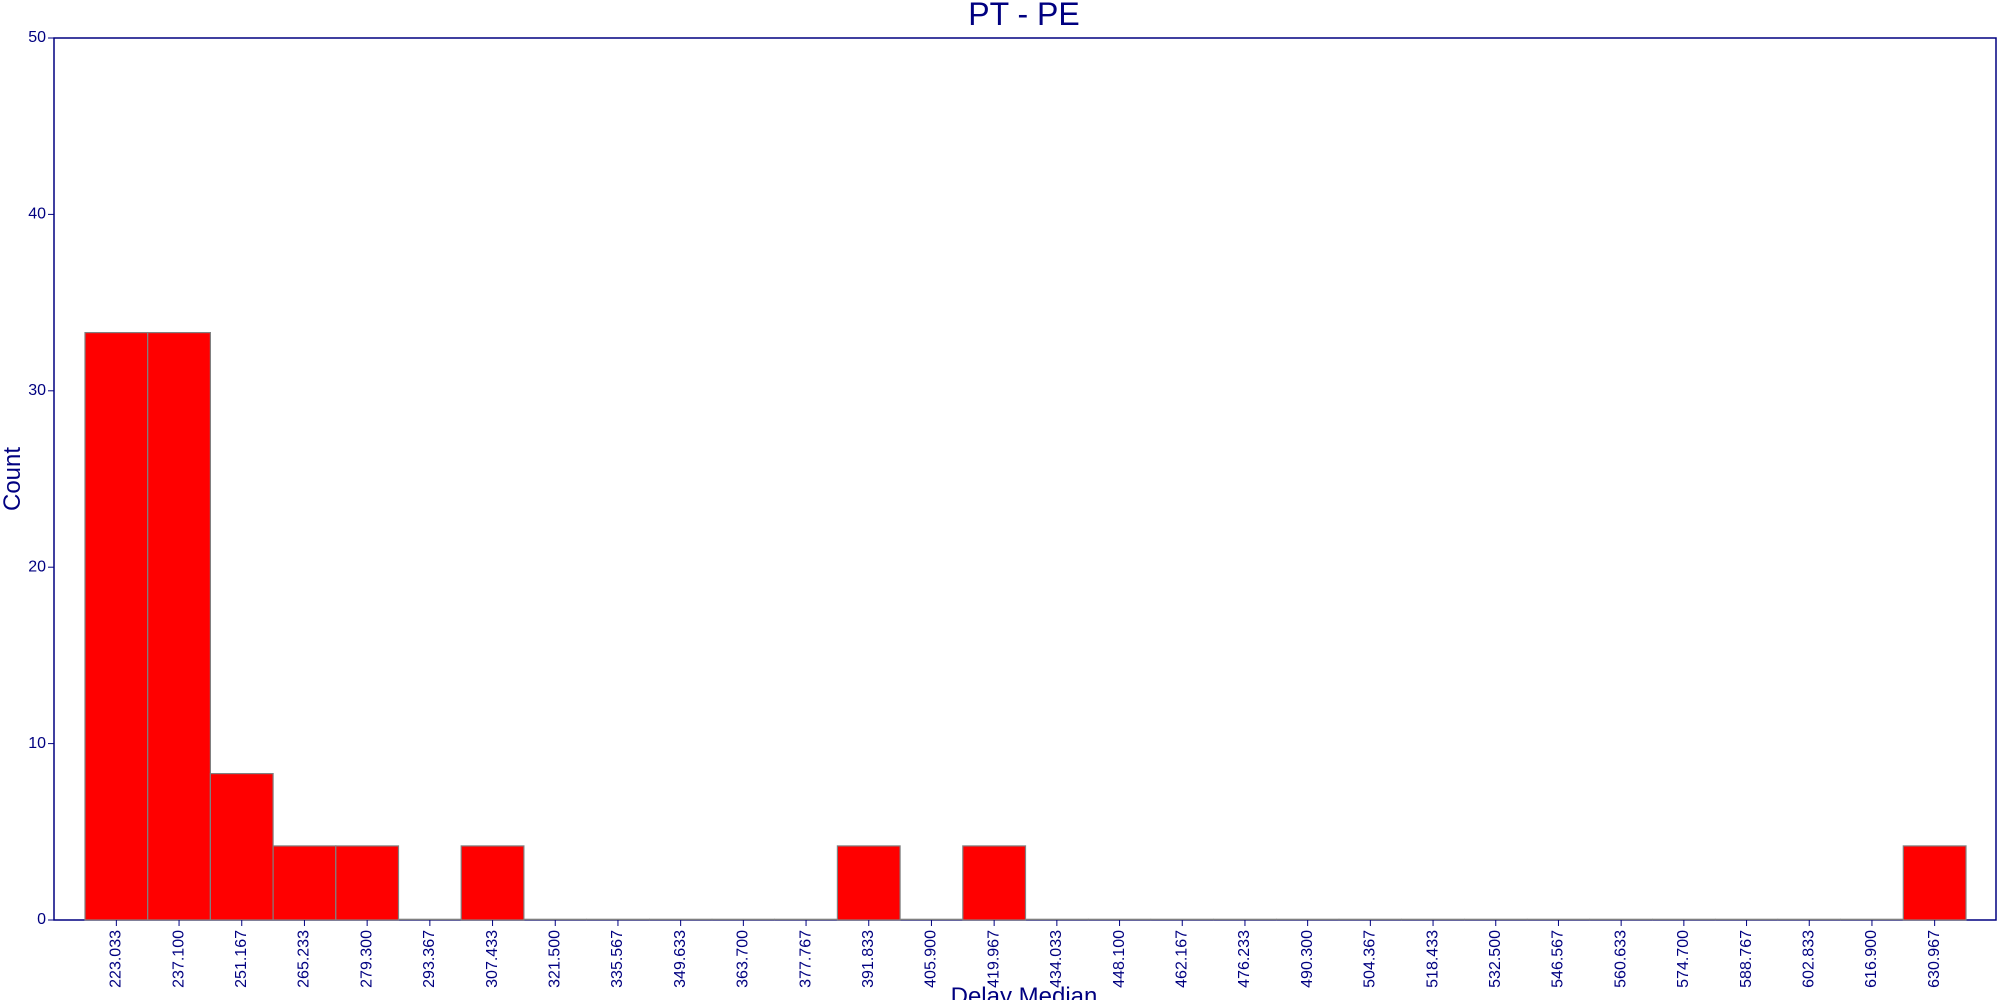 The image size is (2000, 1000). Describe the element at coordinates (1808, 959) in the screenshot. I see `x-tick-label: 602.833` at that location.